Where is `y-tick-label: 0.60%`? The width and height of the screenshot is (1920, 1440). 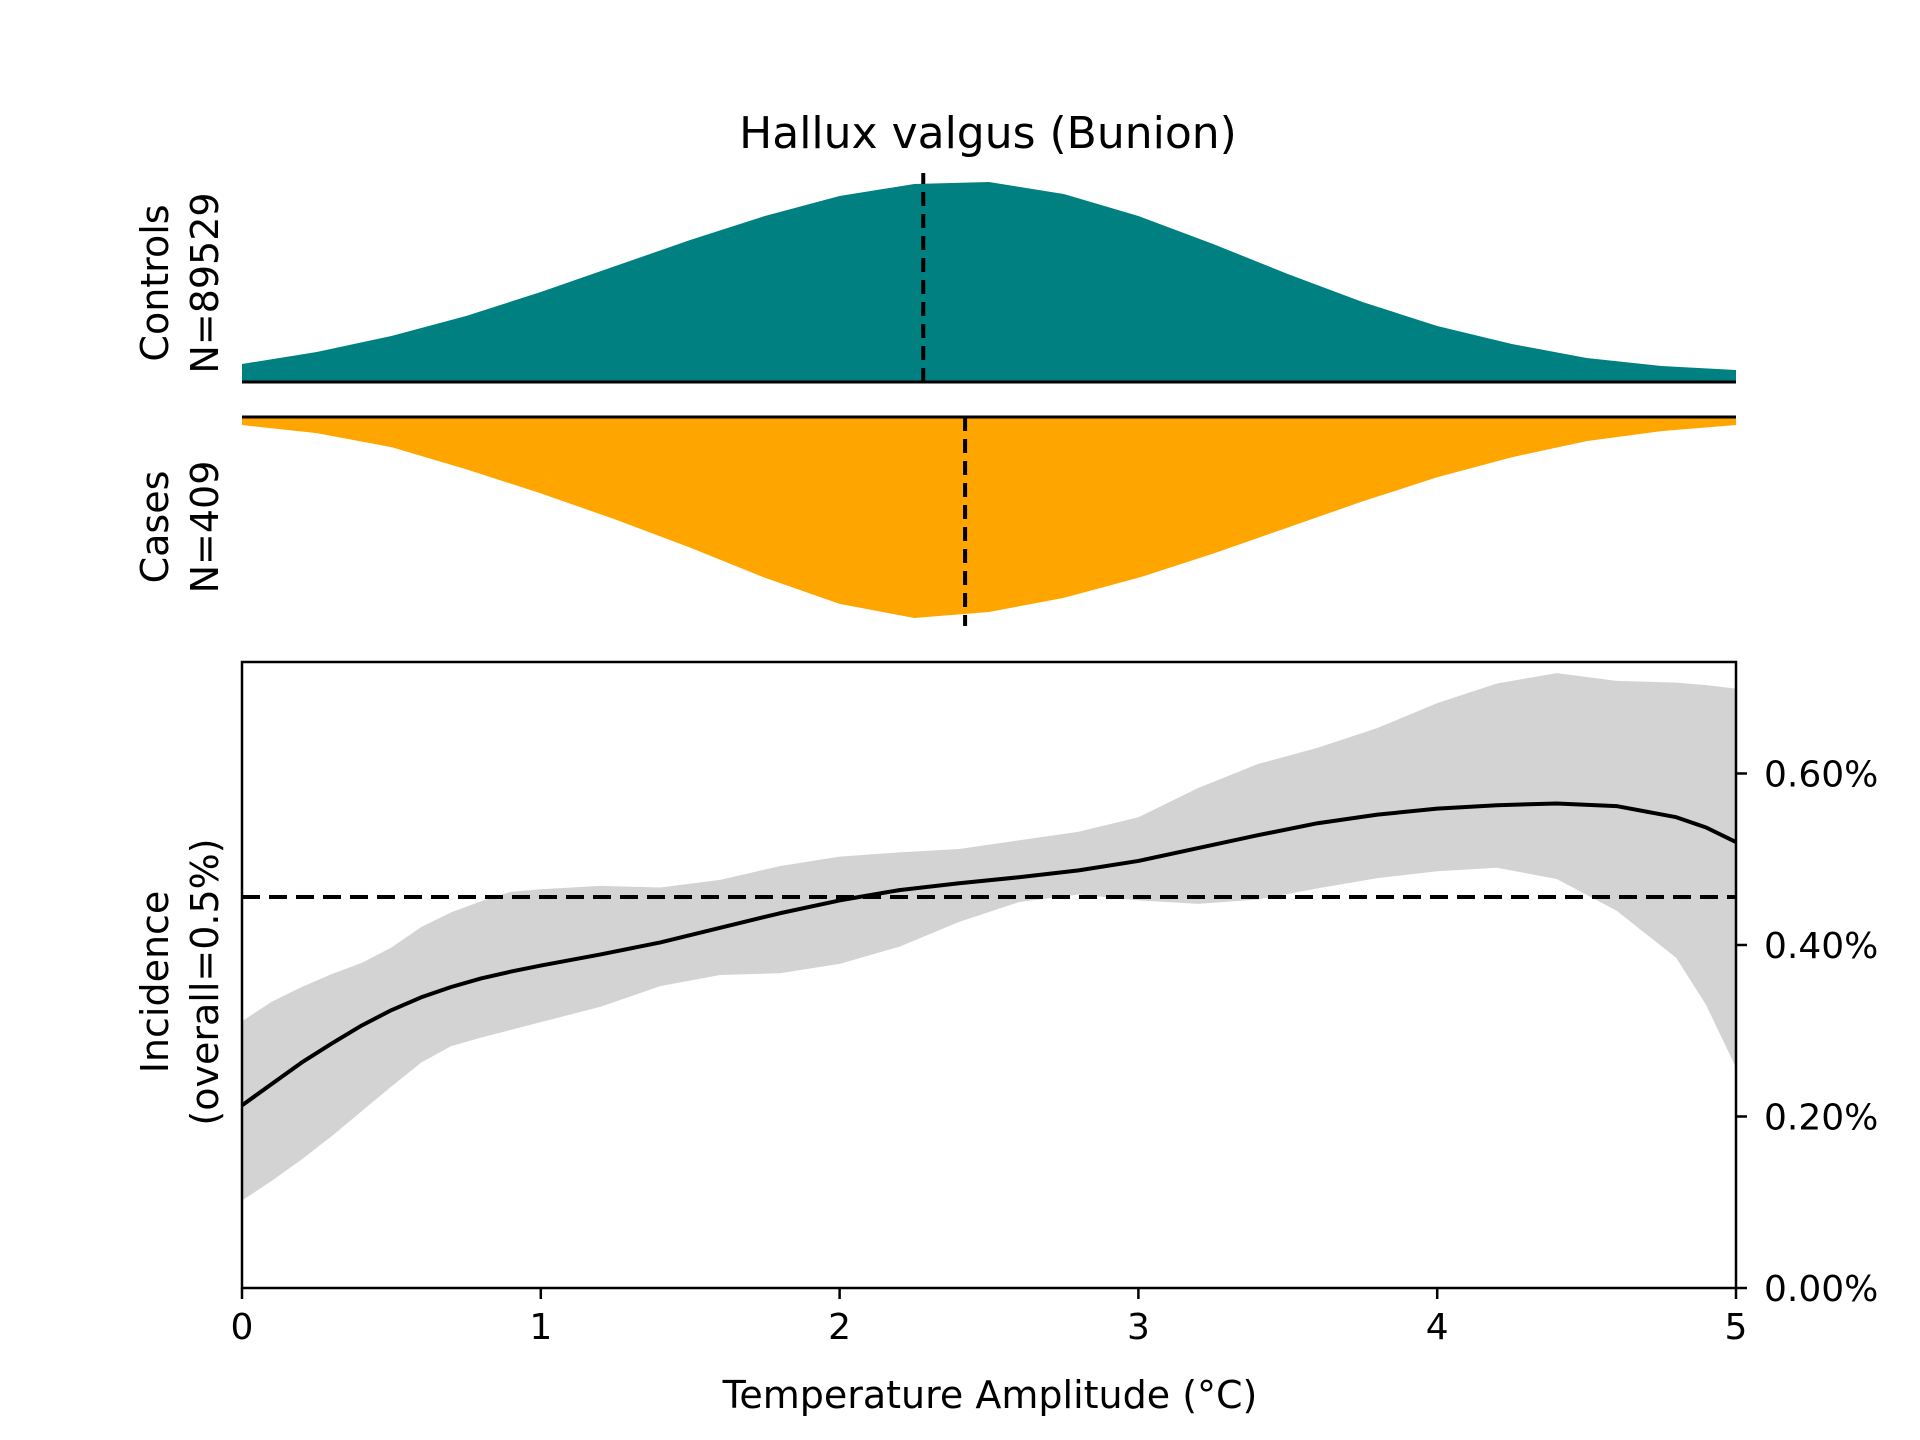
y-tick-label: 0.60% is located at coordinates (1821, 774).